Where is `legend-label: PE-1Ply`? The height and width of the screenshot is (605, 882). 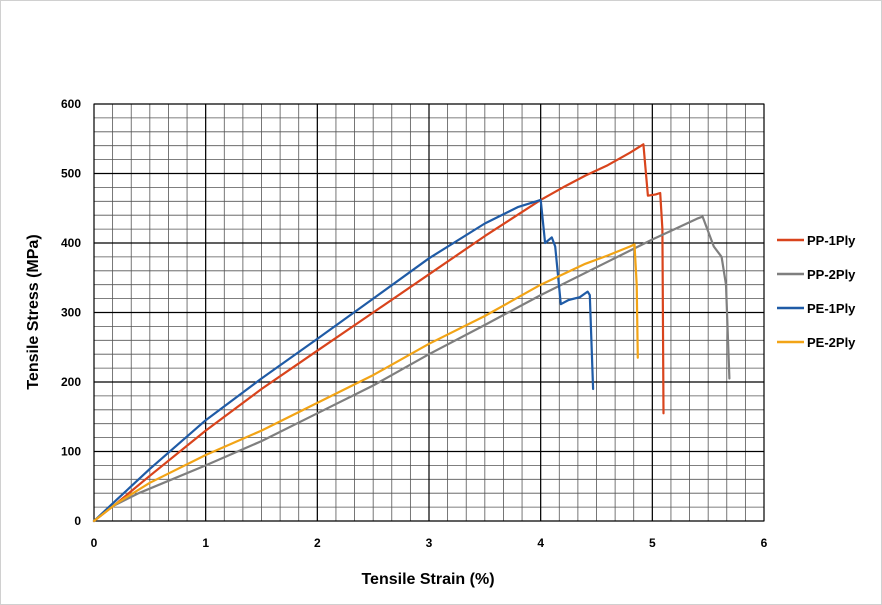
legend-label: PE-1Ply is located at coordinates (831, 308).